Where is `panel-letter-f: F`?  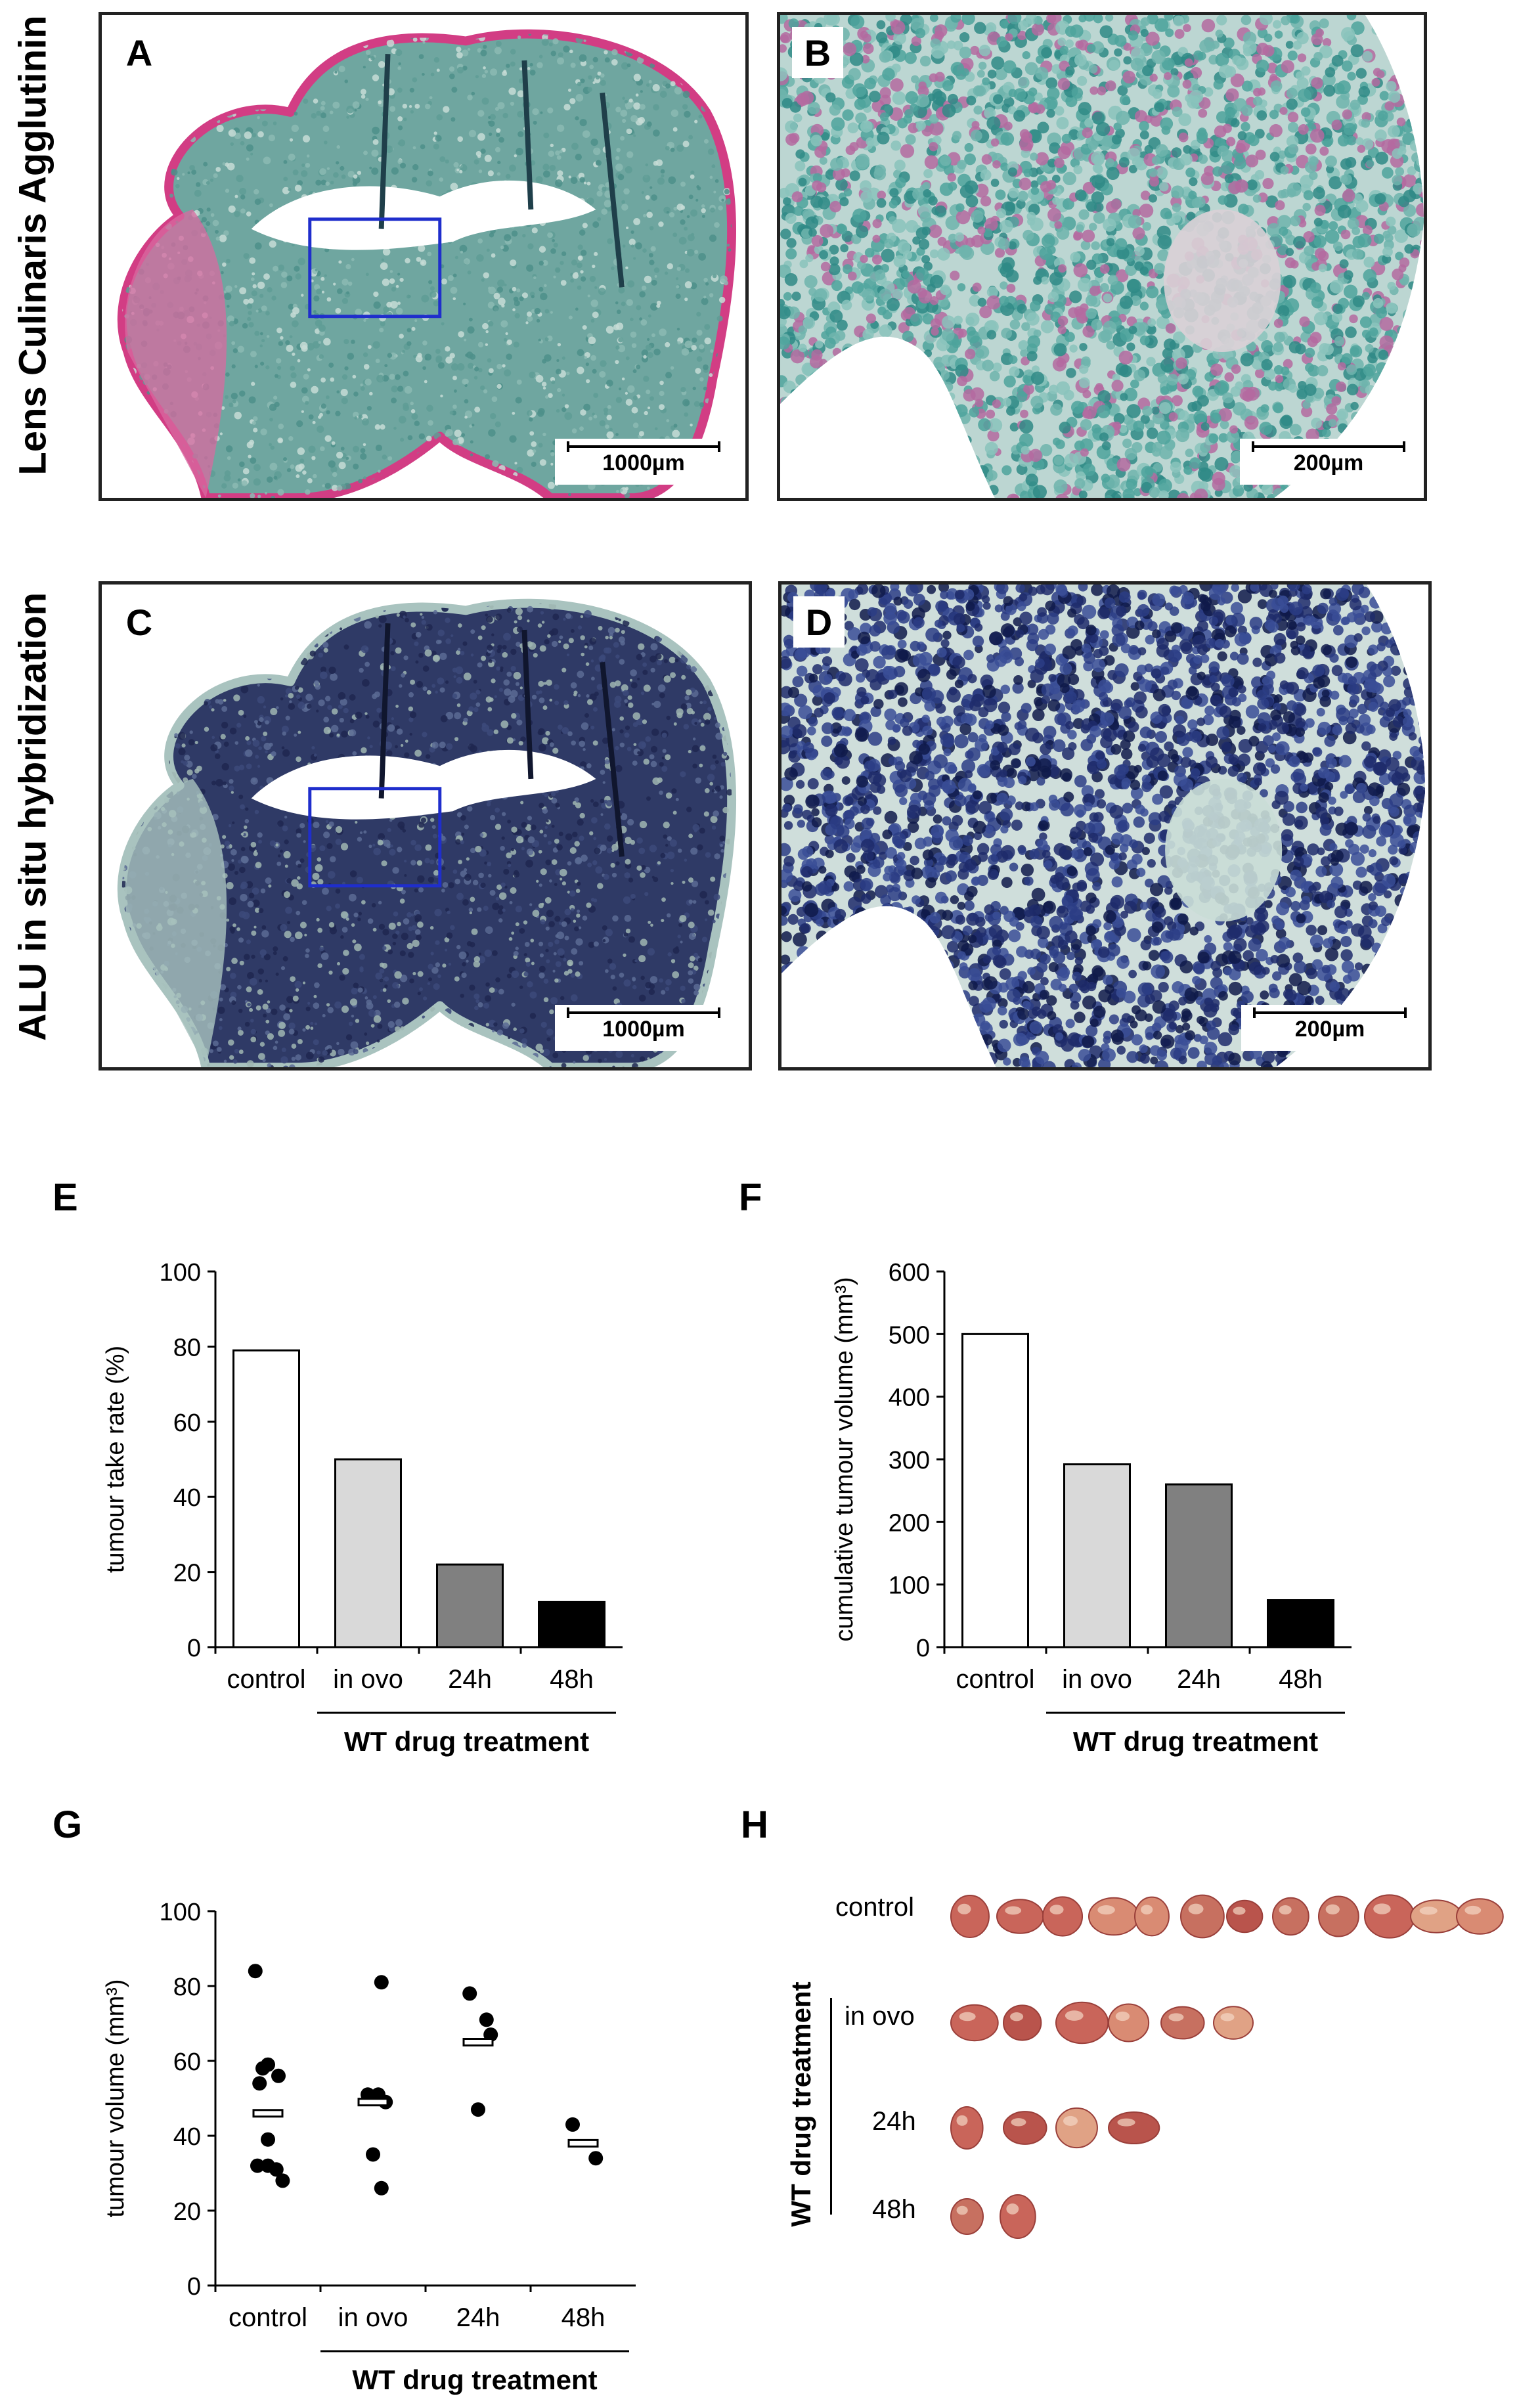
panel-letter-f: F is located at coordinates (750, 1198).